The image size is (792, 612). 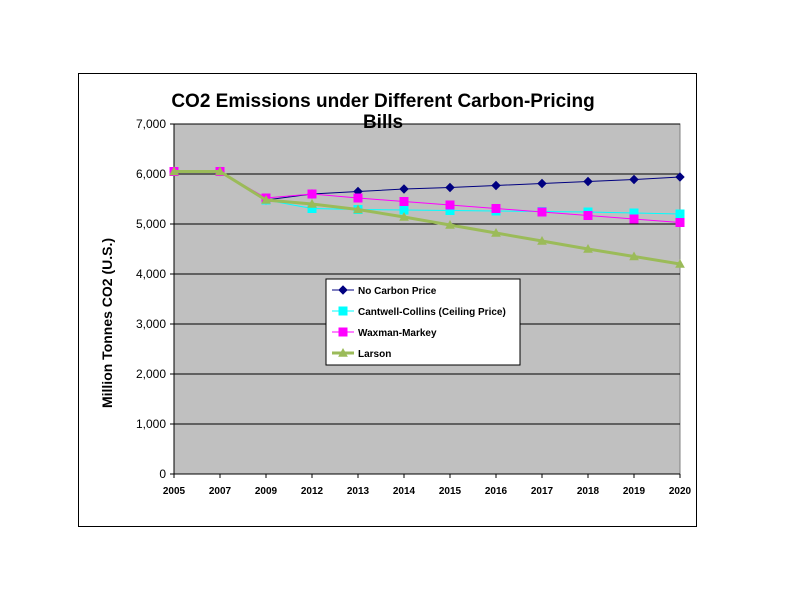 What do you see at coordinates (151, 299) in the screenshot?
I see `y-tick-labels: 0 1,000 2,000 3,000 4,000 5,000 6,000 7,000` at bounding box center [151, 299].